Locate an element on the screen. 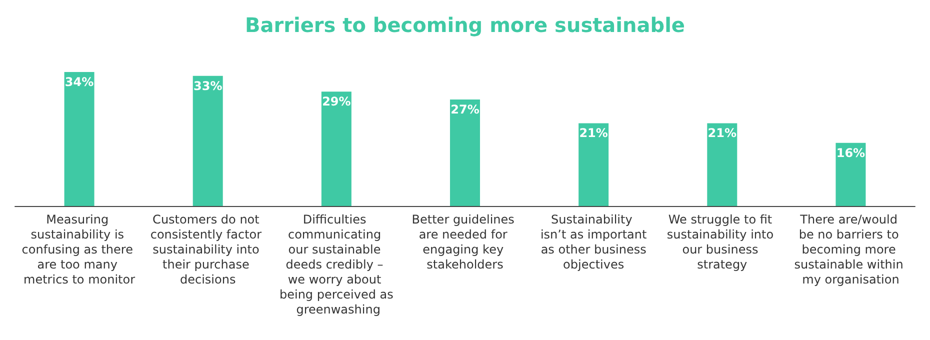  data-label: 34% is located at coordinates (79, 81).